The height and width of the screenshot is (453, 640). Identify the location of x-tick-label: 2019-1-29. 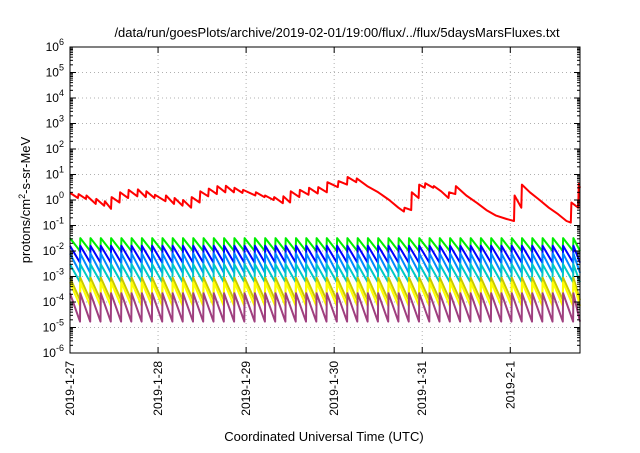
(246, 388).